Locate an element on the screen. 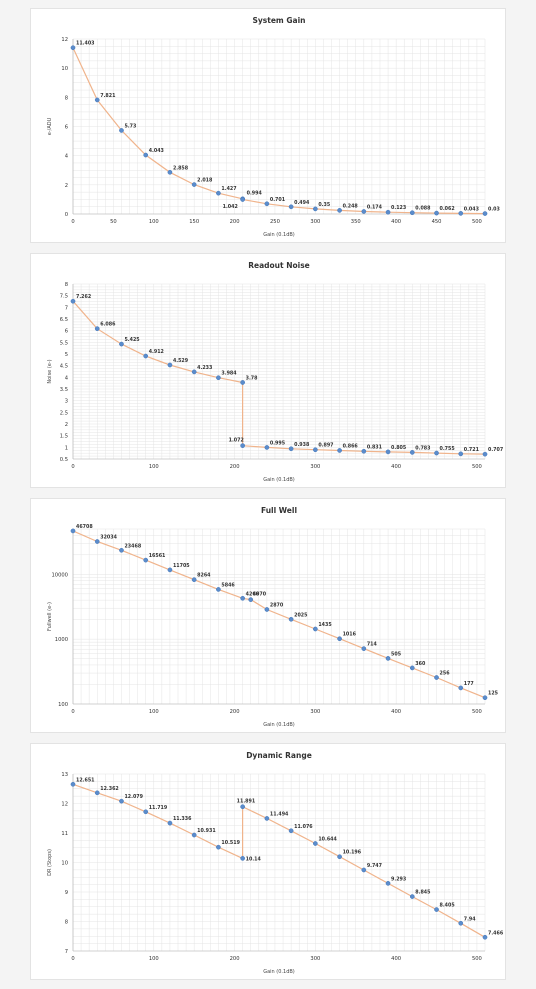  data-label: 1016 is located at coordinates (350, 635).